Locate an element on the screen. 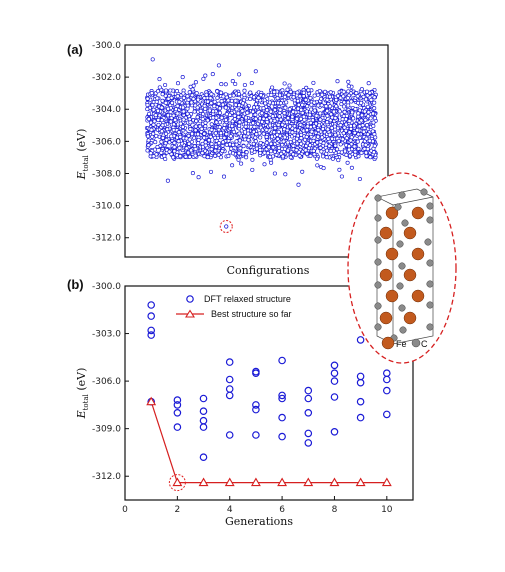 Image resolution: width=505 pixels, height=572 pixels. c-legend-label: C is located at coordinates (424, 344).